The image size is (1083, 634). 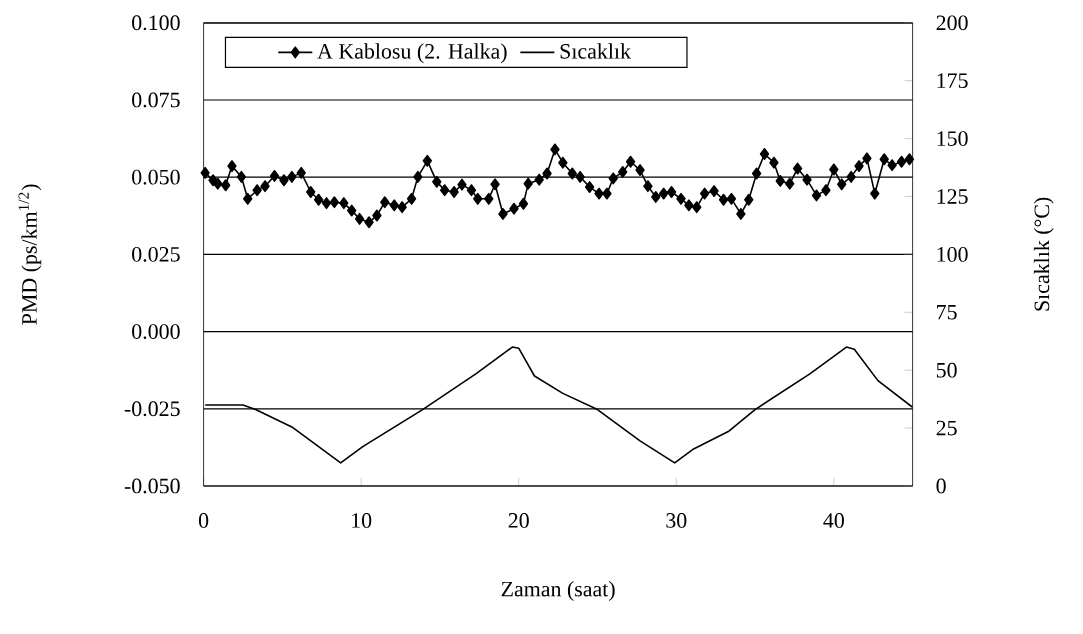 What do you see at coordinates (1043, 254) in the screenshot?
I see `y2-axis-title: Sıcaklık (°C)` at bounding box center [1043, 254].